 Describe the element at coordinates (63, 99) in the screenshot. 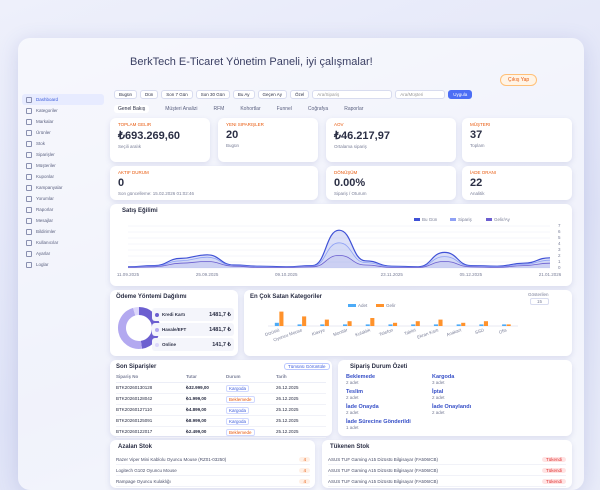

I see `sidebar-item: Dashboard` at that location.